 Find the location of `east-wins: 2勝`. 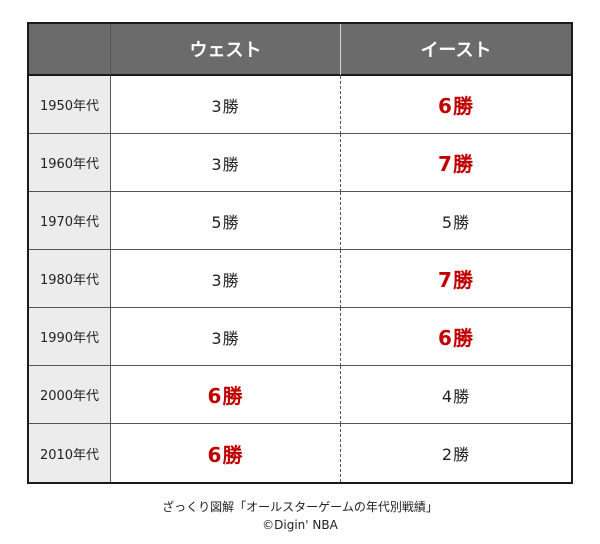

east-wins: 2勝 is located at coordinates (456, 454).